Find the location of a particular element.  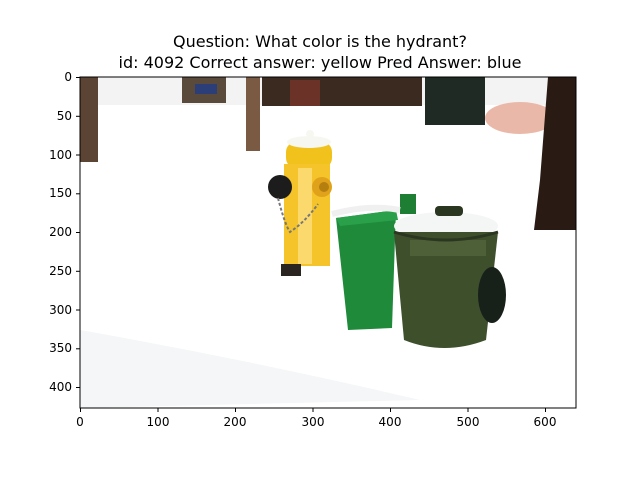

fire-hydrant is located at coordinates (300, 203).